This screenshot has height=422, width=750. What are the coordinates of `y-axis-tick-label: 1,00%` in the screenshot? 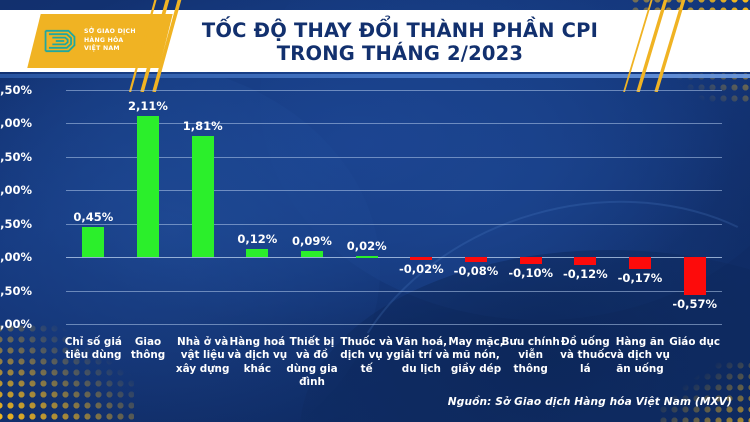 It's located at (16, 190).